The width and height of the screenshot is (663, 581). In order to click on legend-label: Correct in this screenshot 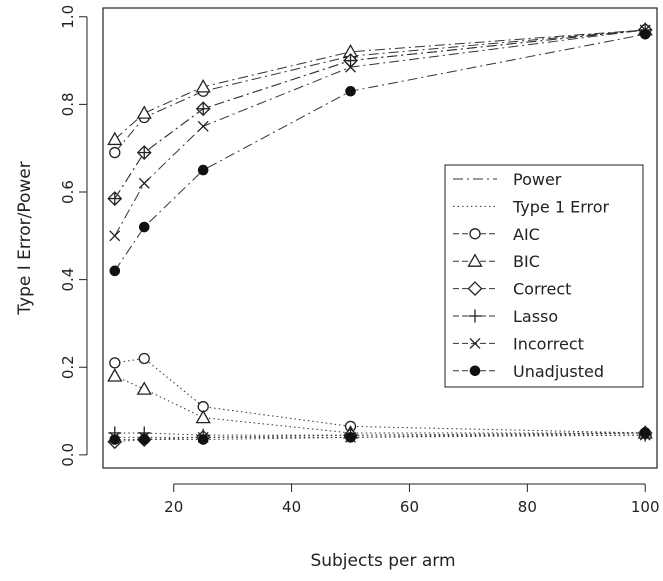, I will do `click(542, 289)`.